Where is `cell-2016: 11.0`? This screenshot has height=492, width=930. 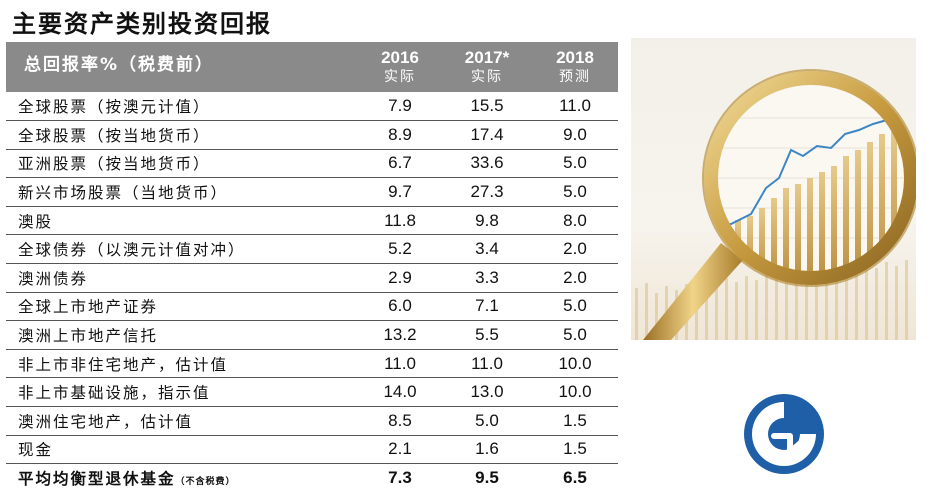
cell-2016: 11.0 is located at coordinates (400, 364).